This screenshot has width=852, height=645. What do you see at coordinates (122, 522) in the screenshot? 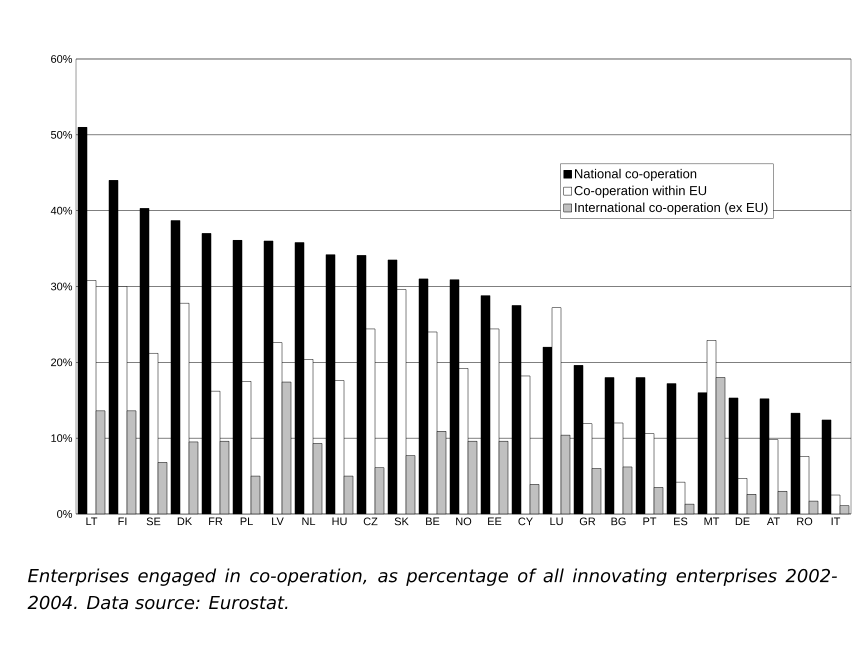
I see `x-tick-label: FI` at bounding box center [122, 522].